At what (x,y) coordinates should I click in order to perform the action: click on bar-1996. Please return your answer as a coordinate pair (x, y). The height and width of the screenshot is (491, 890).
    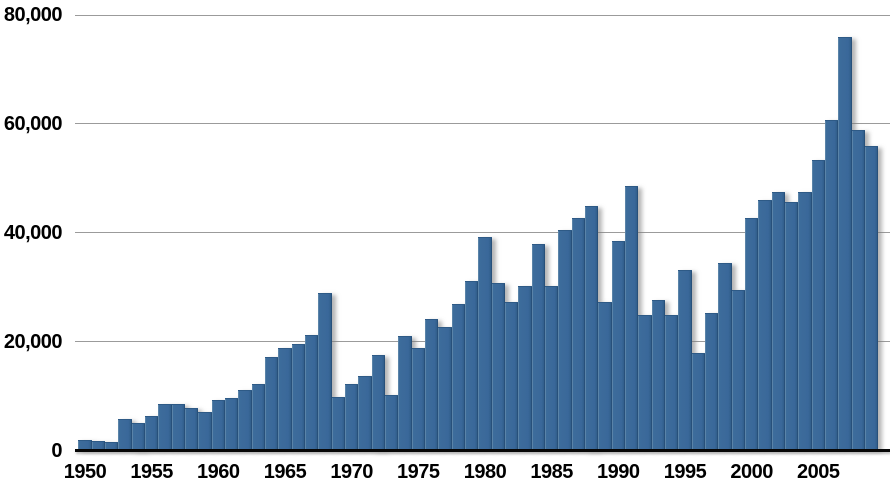
    Looking at the image, I should click on (698, 402).